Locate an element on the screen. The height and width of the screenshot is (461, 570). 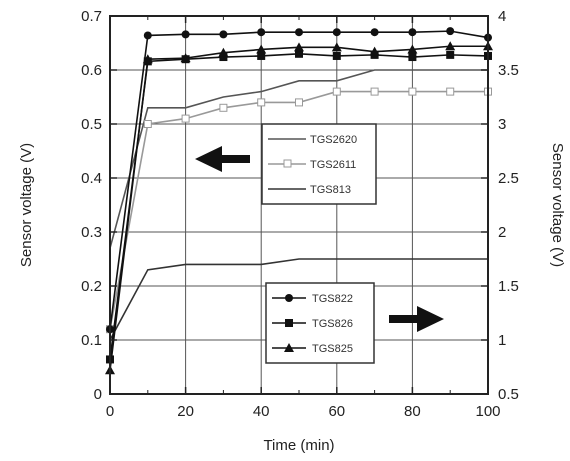
legend-label-tgs825: TGS825 is located at coordinates (332, 349).